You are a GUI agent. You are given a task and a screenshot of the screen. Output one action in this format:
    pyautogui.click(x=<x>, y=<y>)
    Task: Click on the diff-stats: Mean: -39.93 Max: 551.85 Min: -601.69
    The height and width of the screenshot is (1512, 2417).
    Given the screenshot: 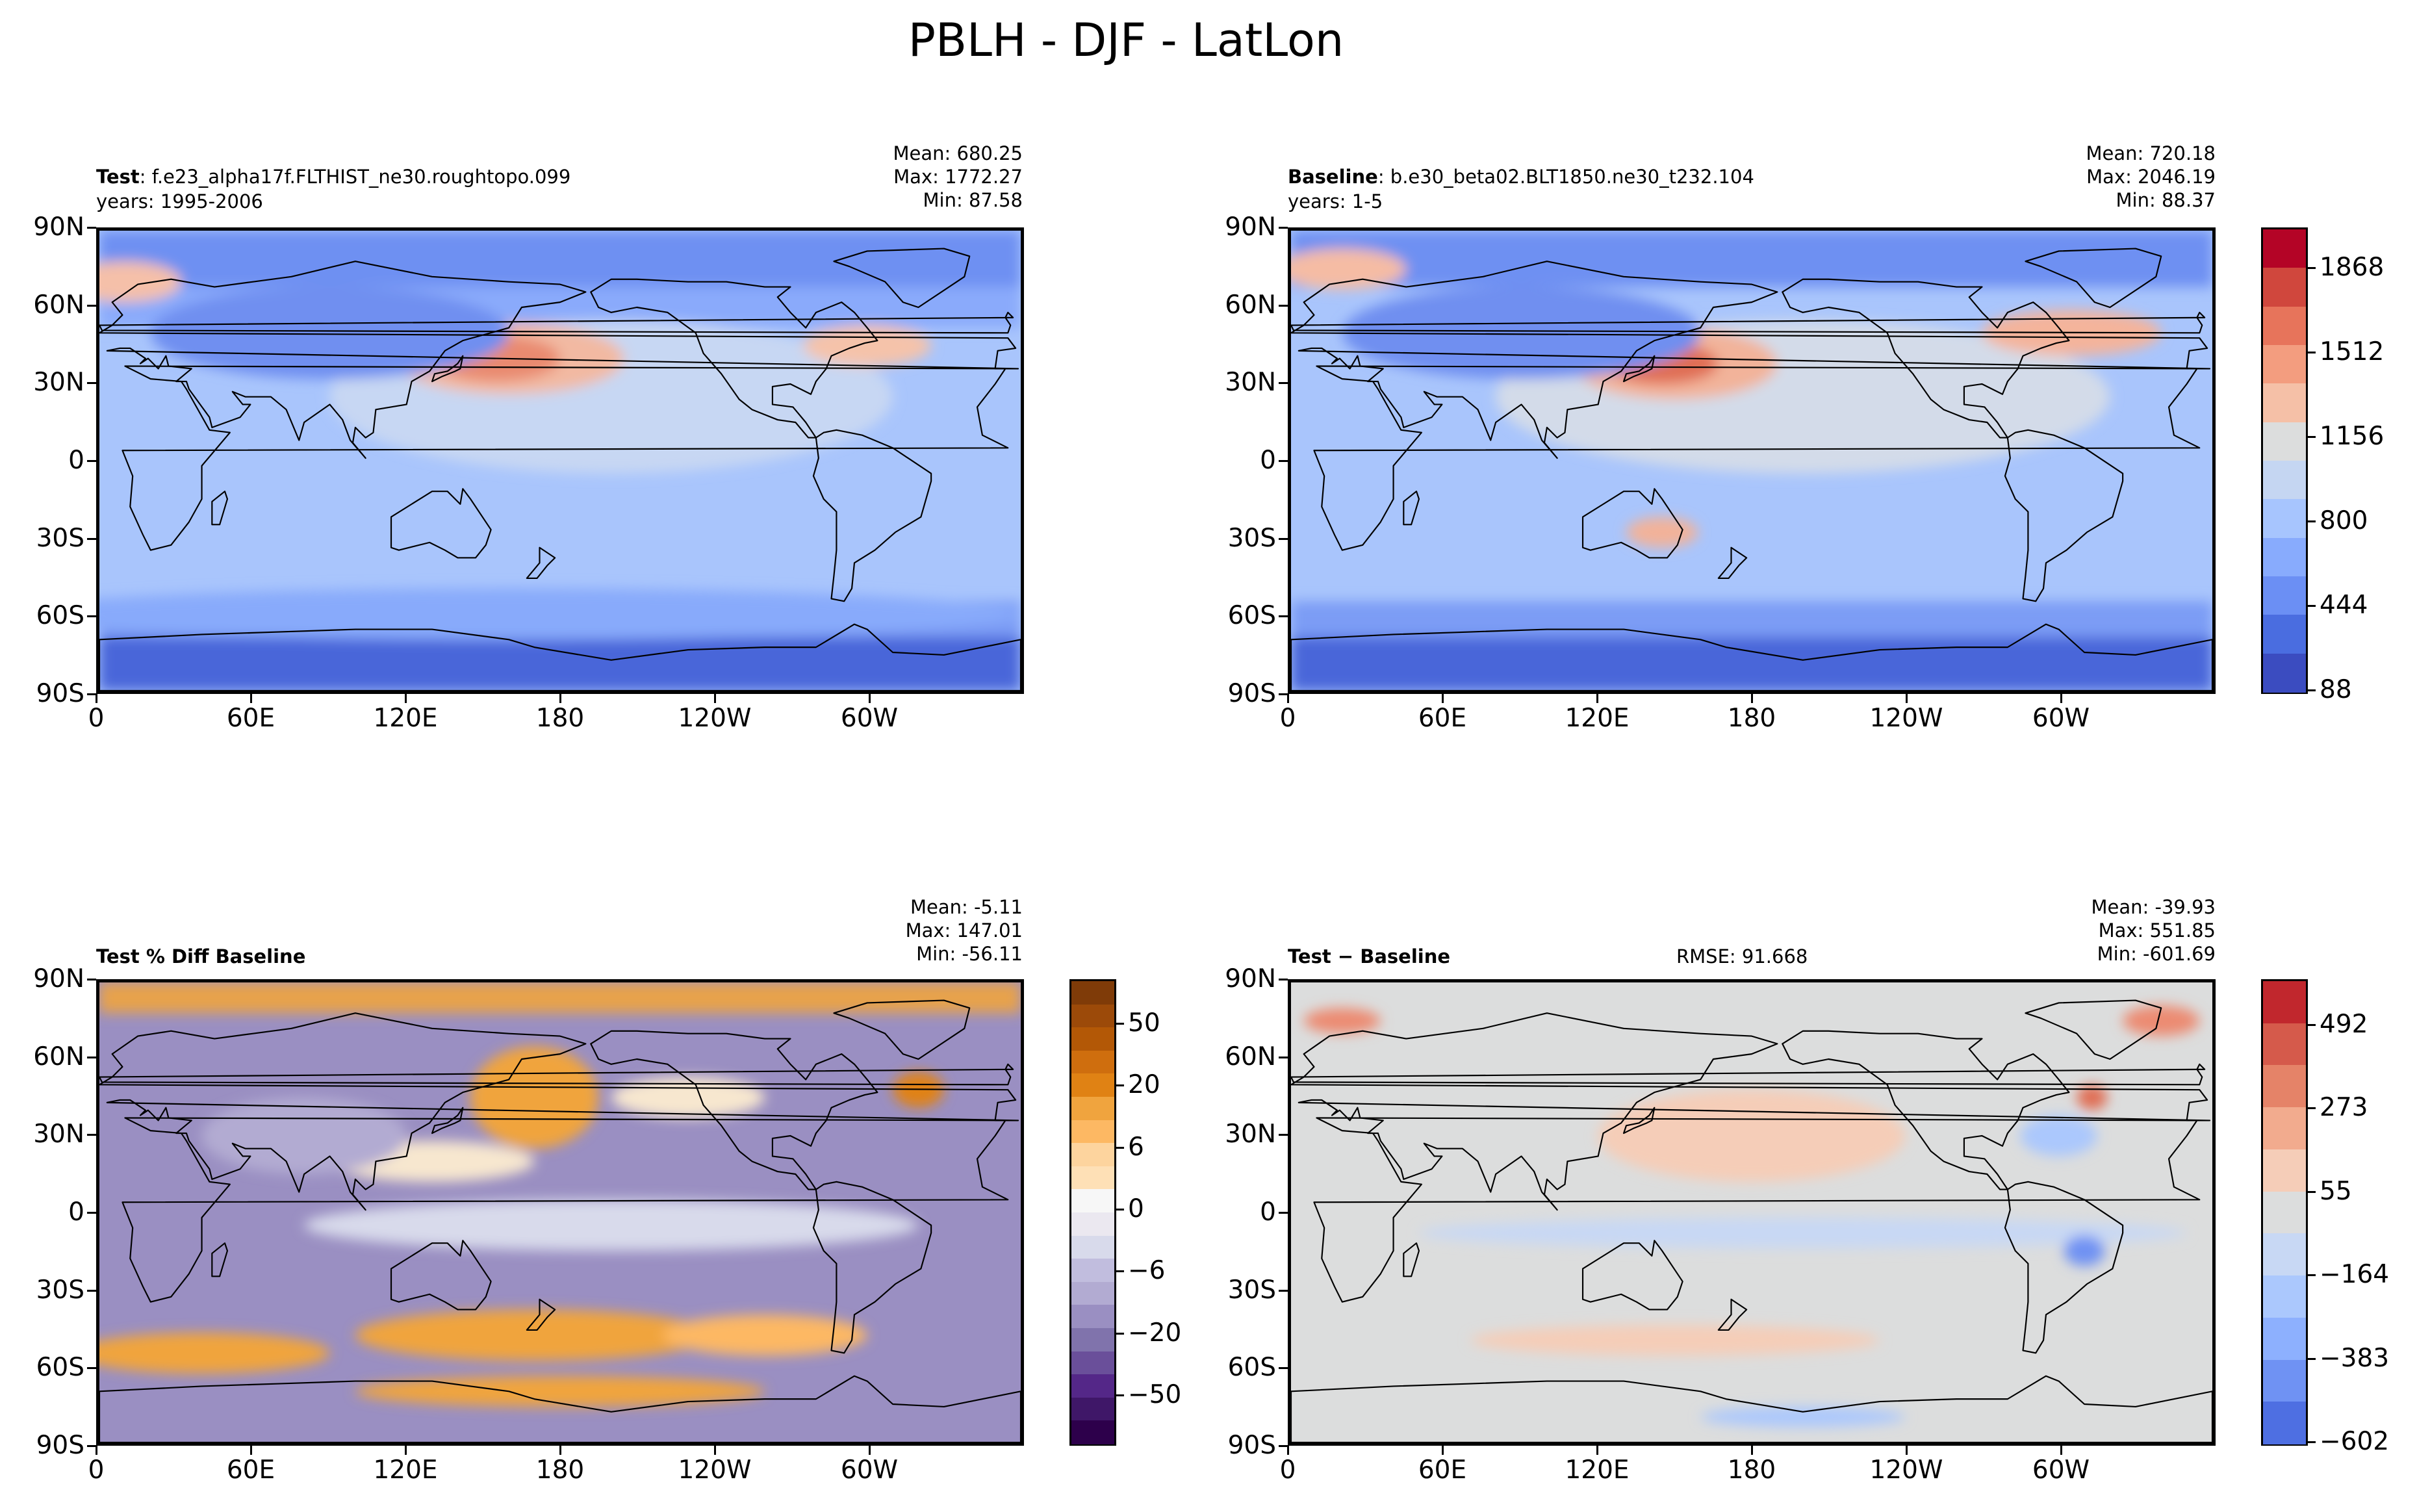 What is the action you would take?
    pyautogui.click(x=2086, y=930)
    